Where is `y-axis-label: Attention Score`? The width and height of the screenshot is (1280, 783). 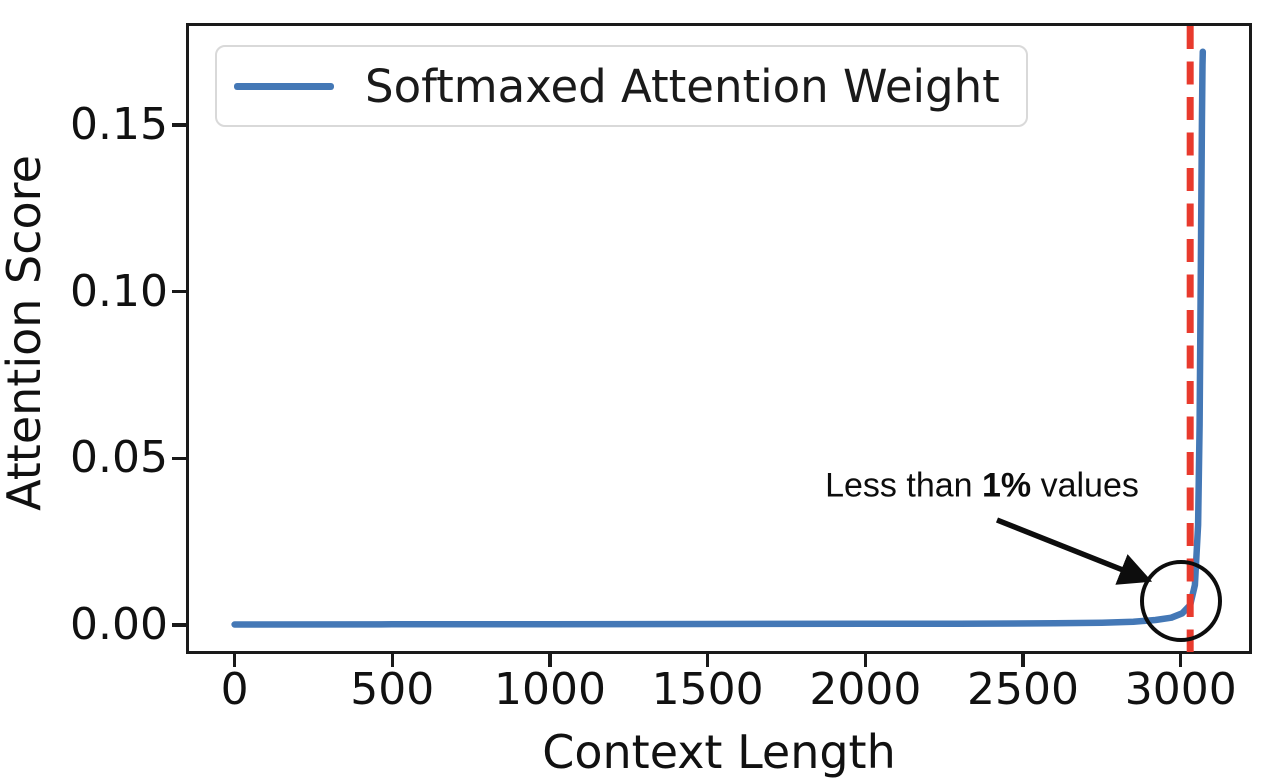 y-axis-label: Attention Score is located at coordinates (25, 333).